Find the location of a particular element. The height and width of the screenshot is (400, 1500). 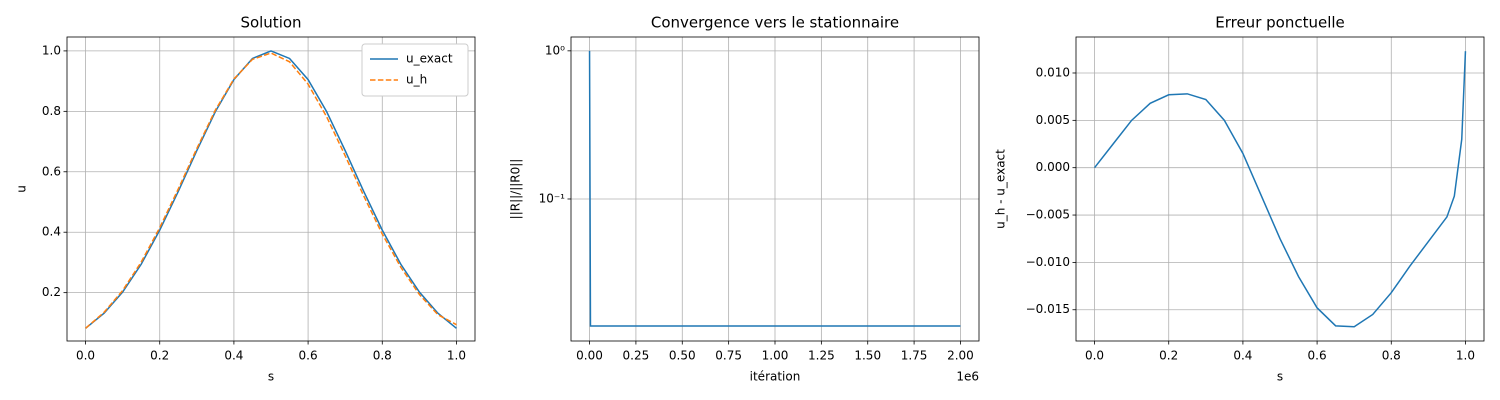

y-tick-label: 1.0 is located at coordinates (51, 50).